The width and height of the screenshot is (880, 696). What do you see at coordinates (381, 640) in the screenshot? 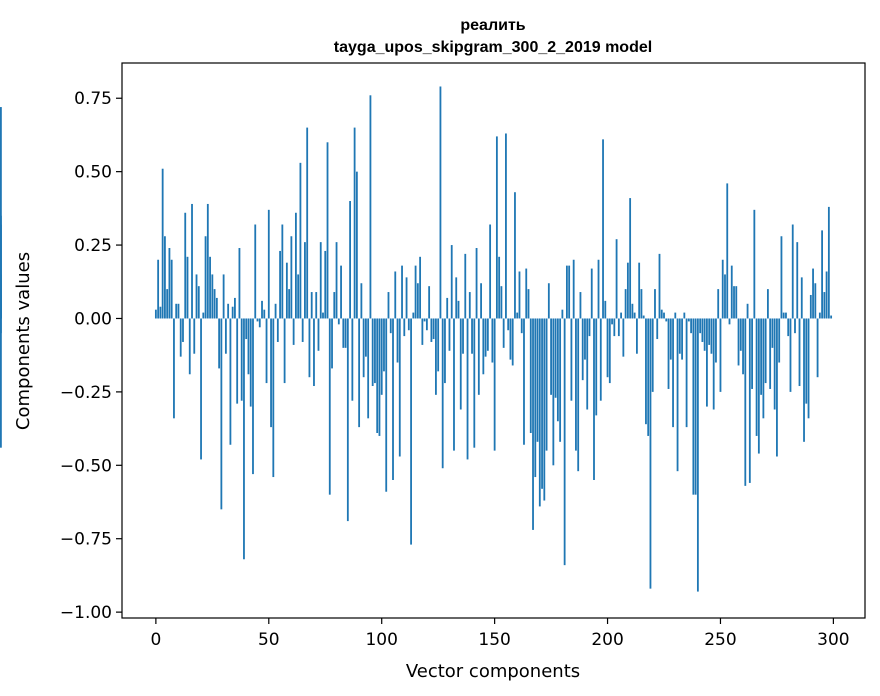
I see `x-tick-label: 100` at bounding box center [381, 640].